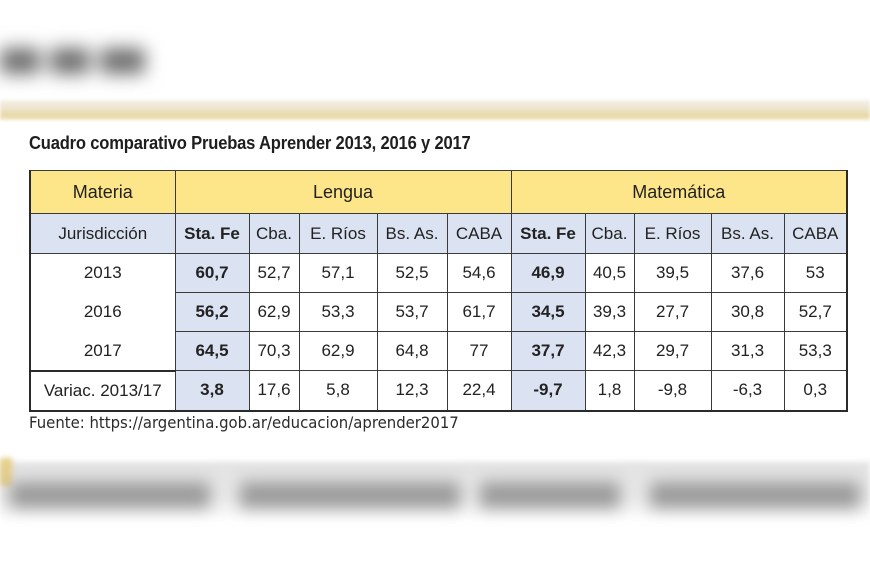 The width and height of the screenshot is (870, 580). I want to click on cell: 3,8, so click(212, 391).